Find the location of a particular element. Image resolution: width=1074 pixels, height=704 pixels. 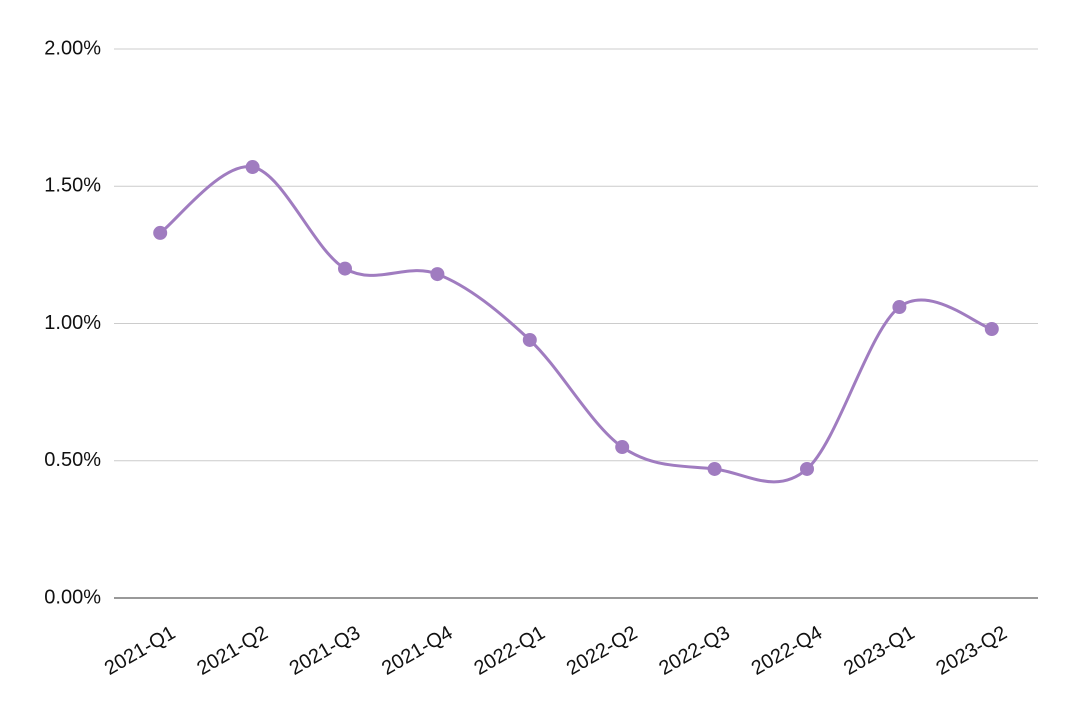

x-tick-label: 2022-Q1 is located at coordinates (510, 651).